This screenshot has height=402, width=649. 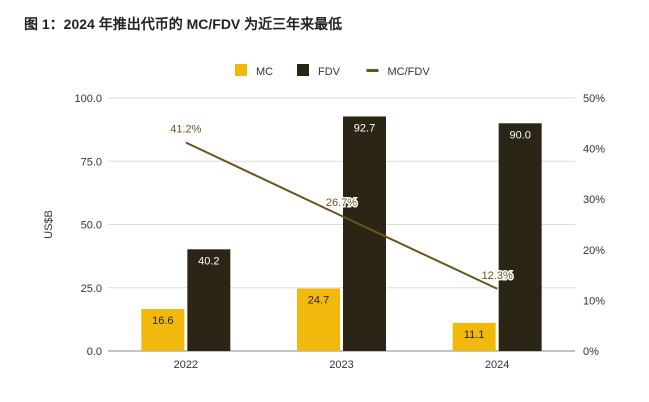 What do you see at coordinates (341, 203) in the screenshot?
I see `line-label: 26.7%` at bounding box center [341, 203].